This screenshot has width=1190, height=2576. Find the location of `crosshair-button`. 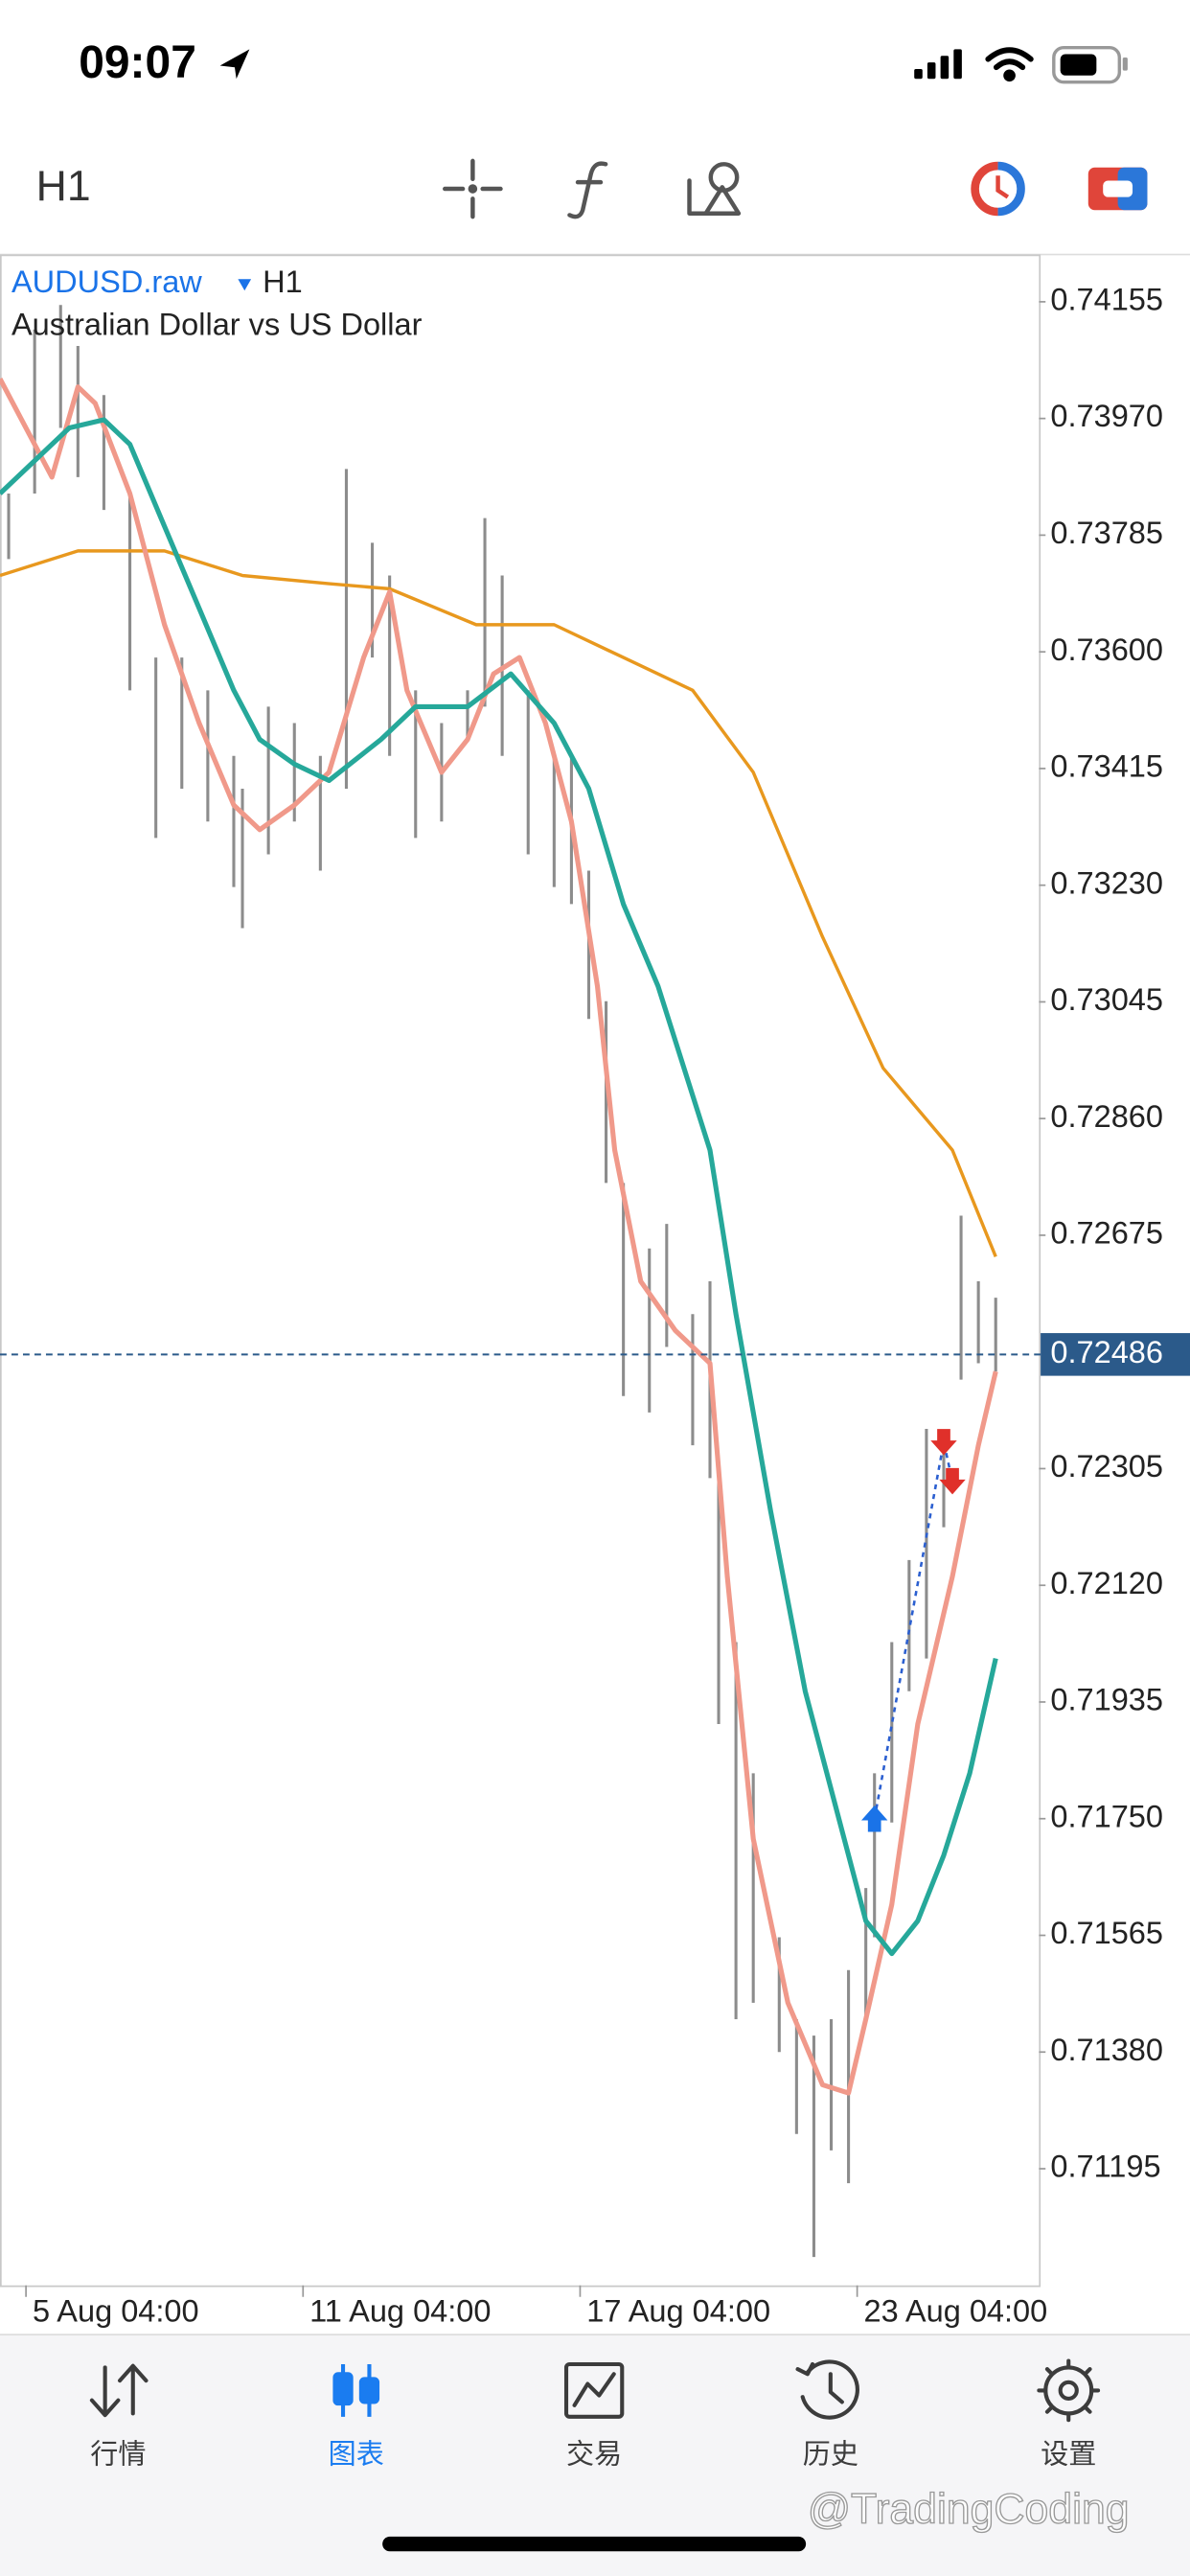

crosshair-button is located at coordinates (473, 188).